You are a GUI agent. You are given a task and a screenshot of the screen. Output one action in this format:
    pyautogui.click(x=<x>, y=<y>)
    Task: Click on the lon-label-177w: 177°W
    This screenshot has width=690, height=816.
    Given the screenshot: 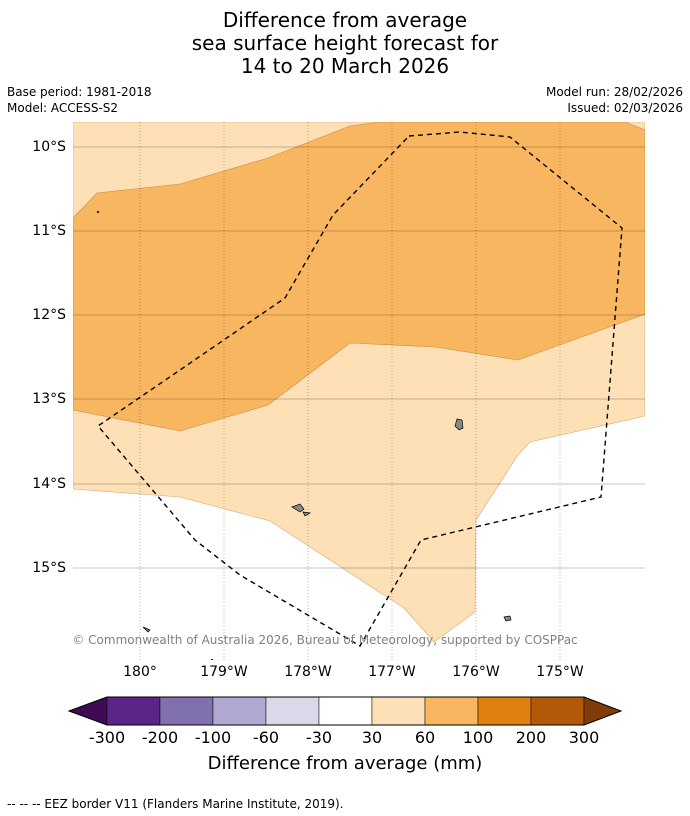 What is the action you would take?
    pyautogui.click(x=392, y=672)
    